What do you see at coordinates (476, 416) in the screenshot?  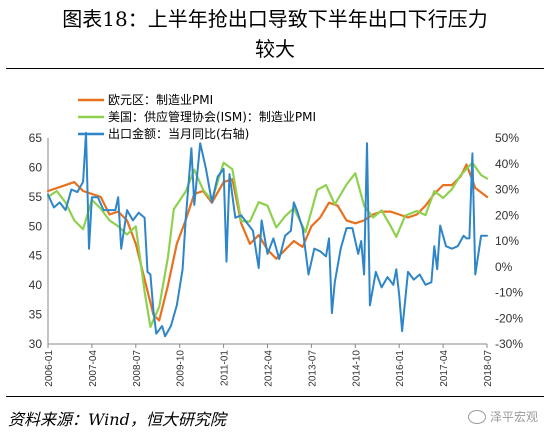 I see `wechat-icon` at bounding box center [476, 416].